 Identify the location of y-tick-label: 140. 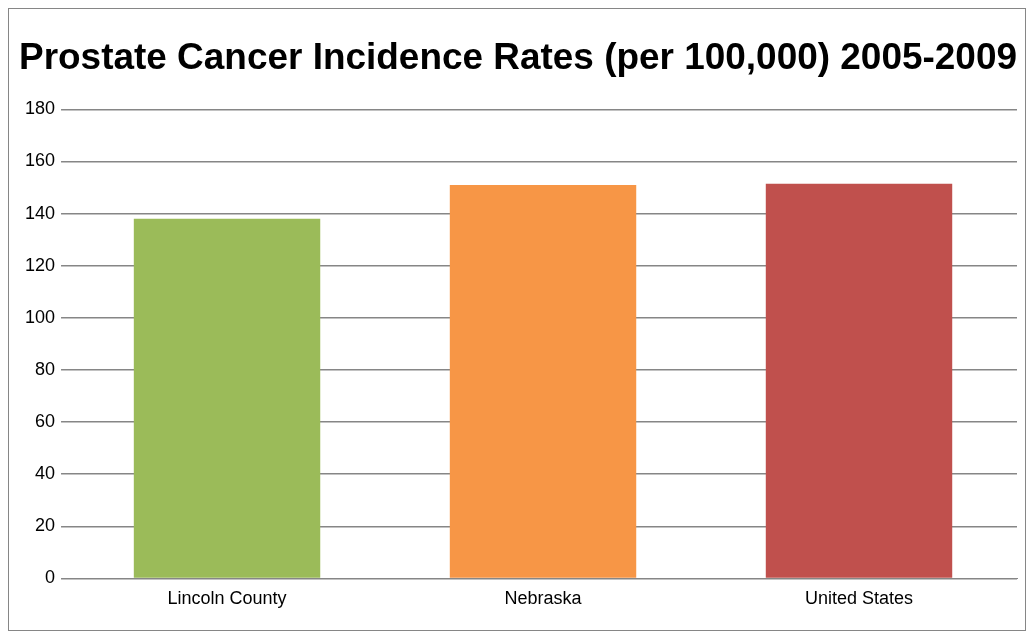
(40, 212).